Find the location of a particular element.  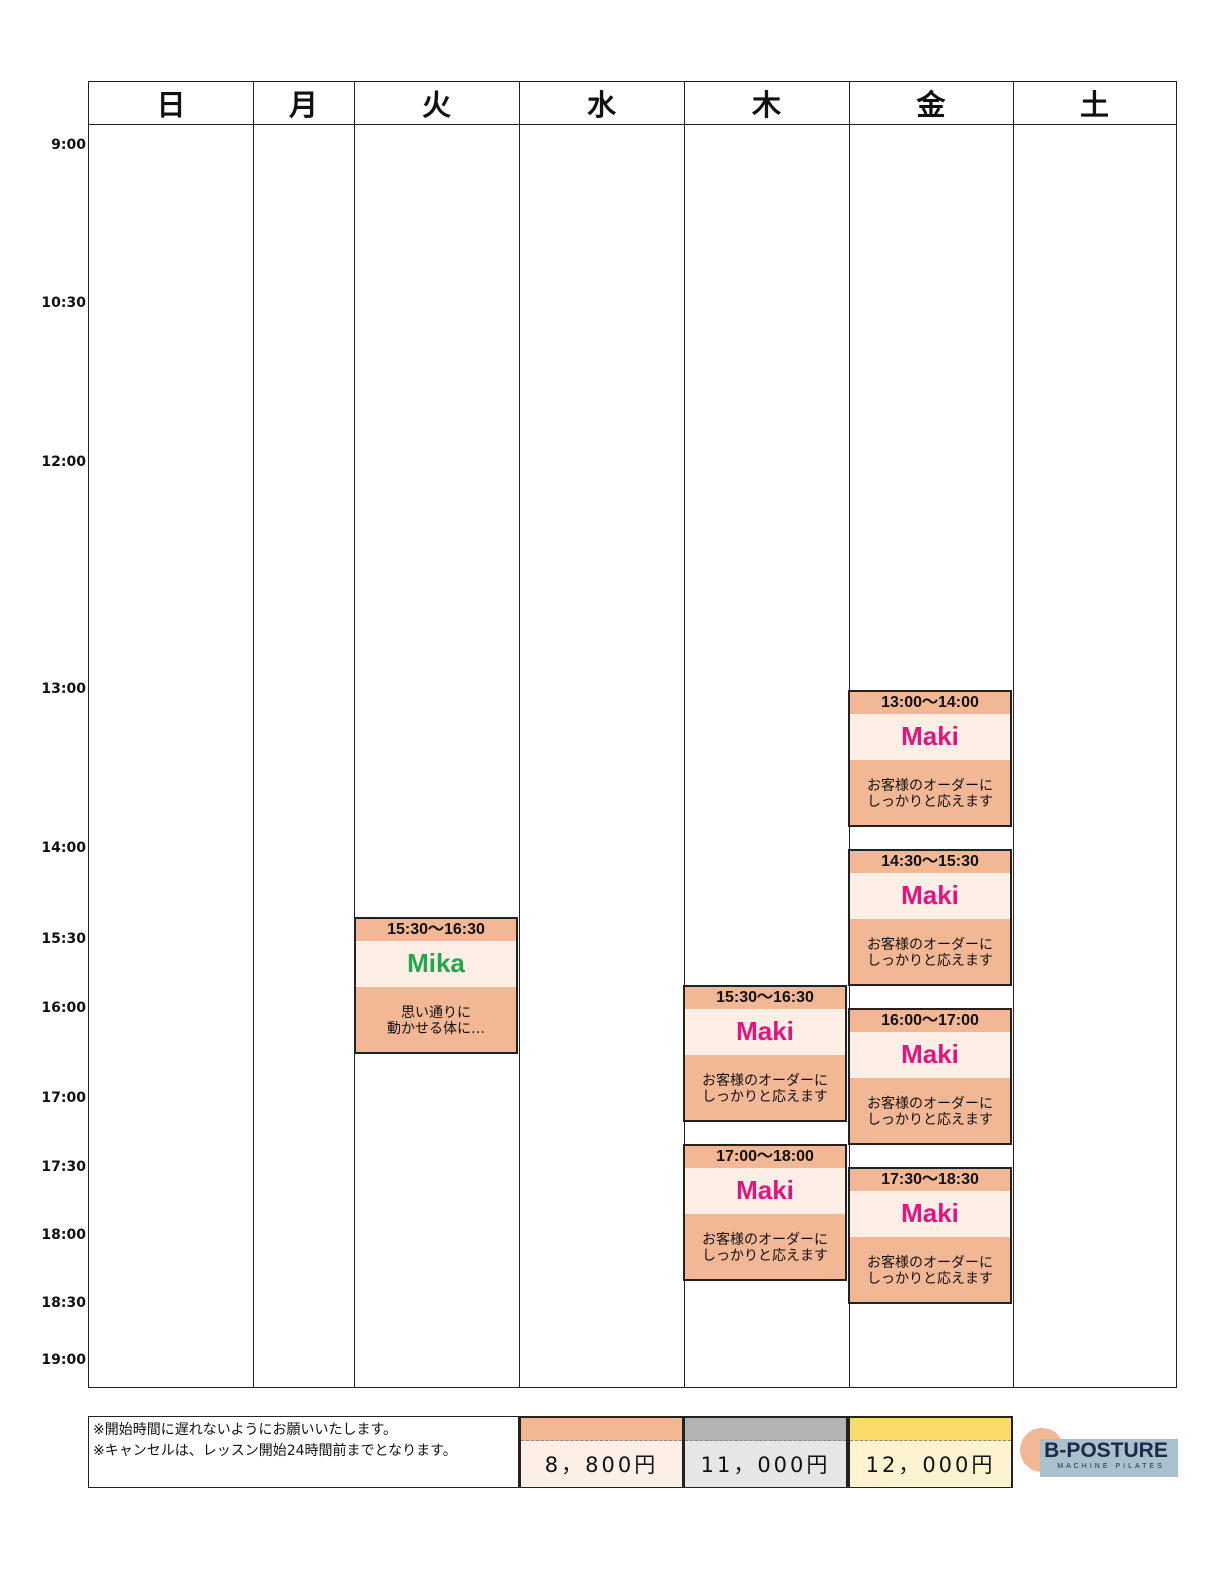

time-label: 17:30 is located at coordinates (63, 1167).